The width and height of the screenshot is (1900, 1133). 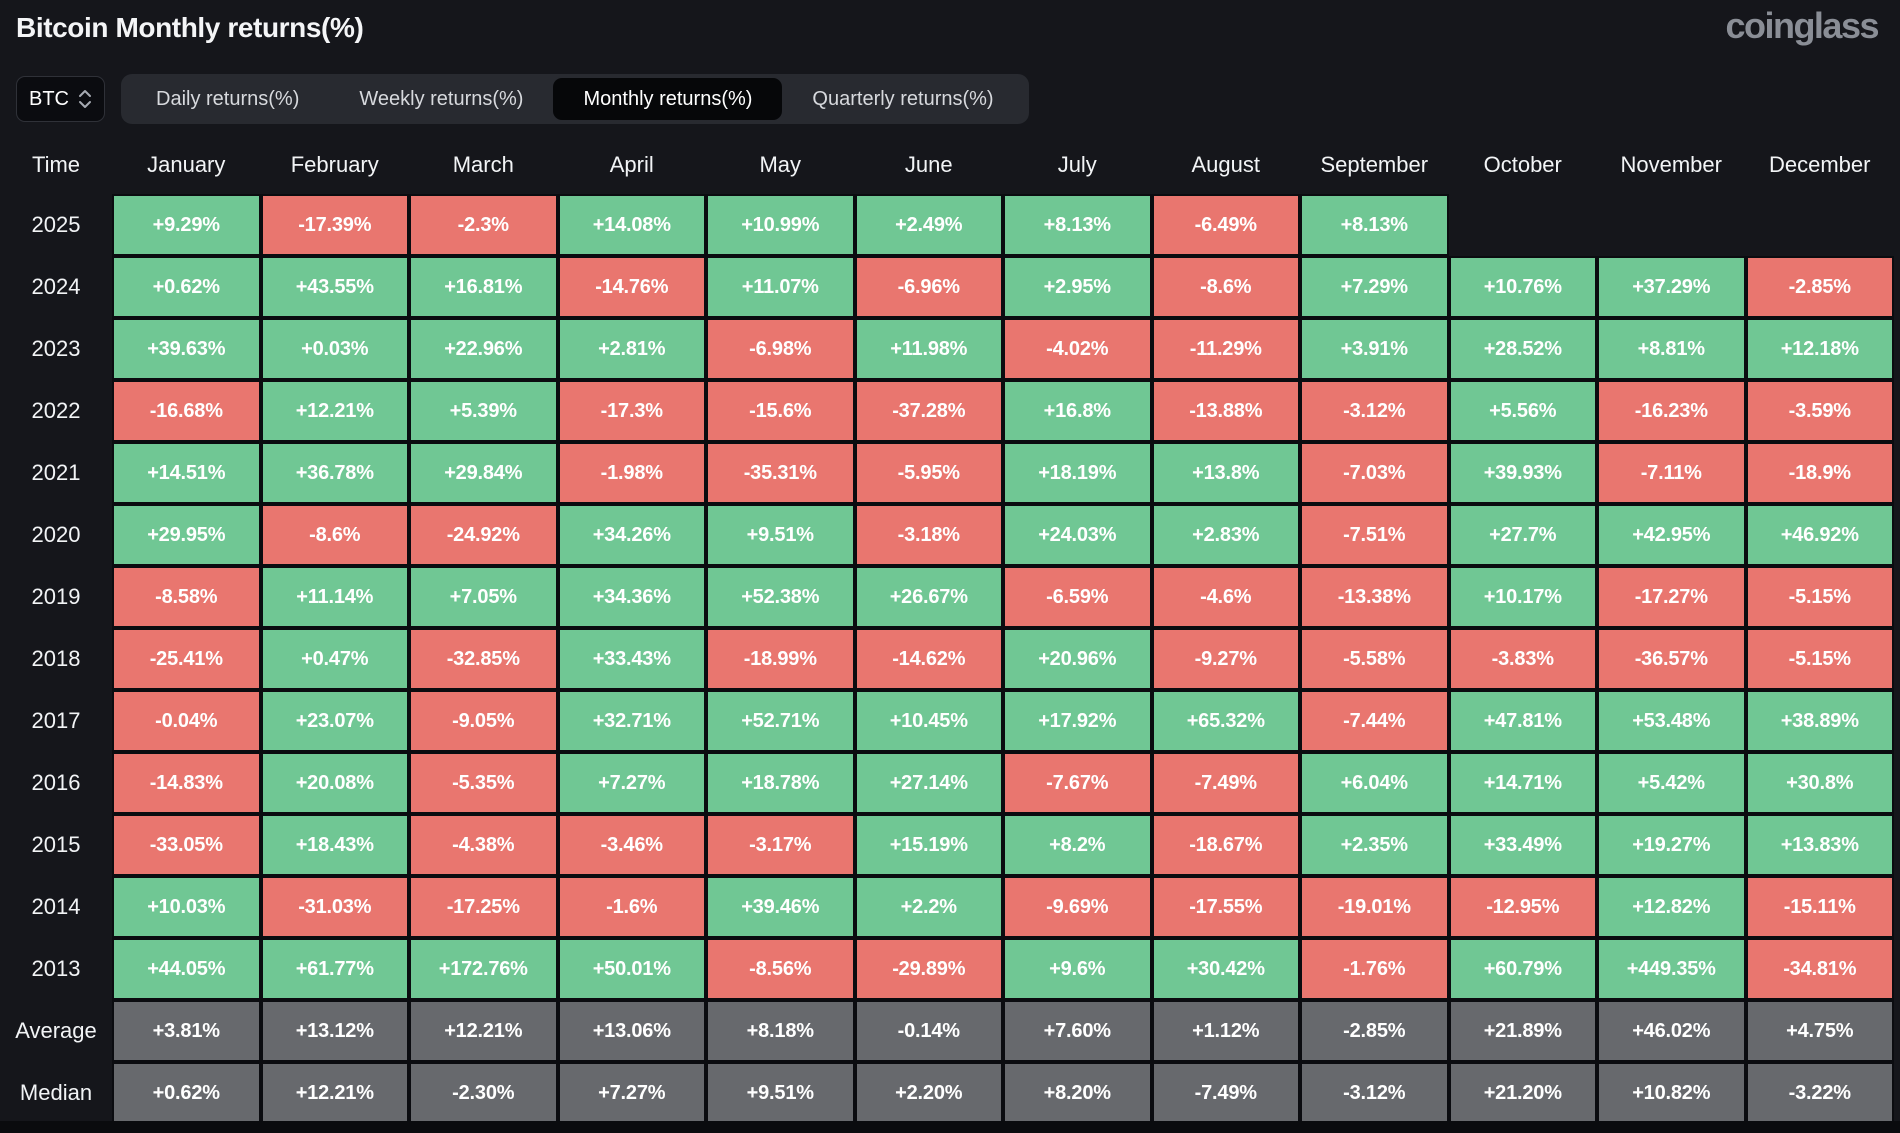 I want to click on return-cell: +18.43%, so click(x=334, y=845).